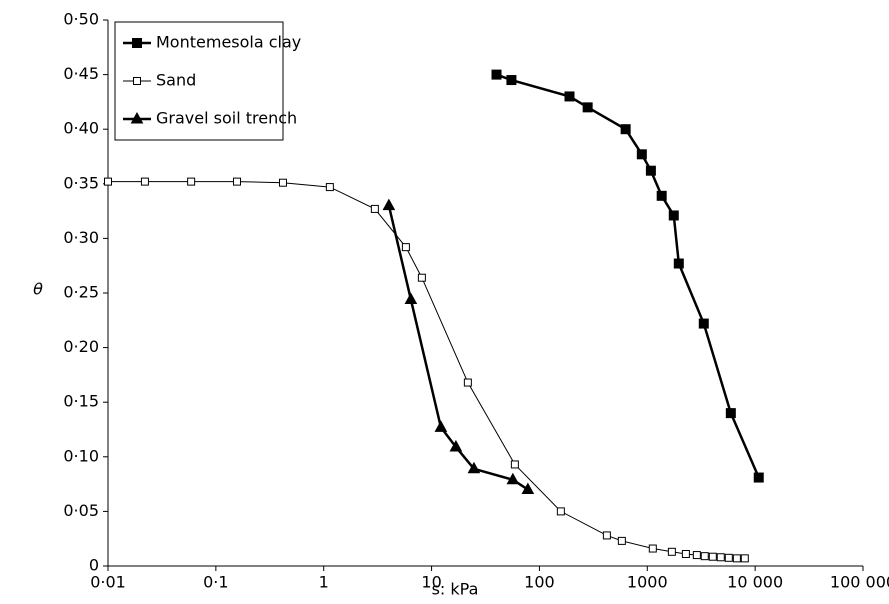 The height and width of the screenshot is (604, 889). I want to click on x-tick-label: 0·01, so click(108, 582).